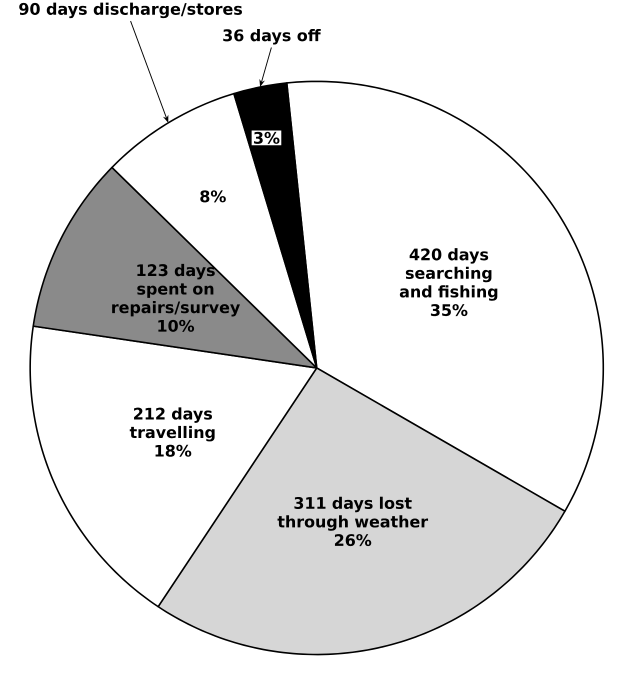 This screenshot has height=696, width=633. What do you see at coordinates (176, 290) in the screenshot?
I see `slice-label: 123 days spent on repairs/survey` at bounding box center [176, 290].